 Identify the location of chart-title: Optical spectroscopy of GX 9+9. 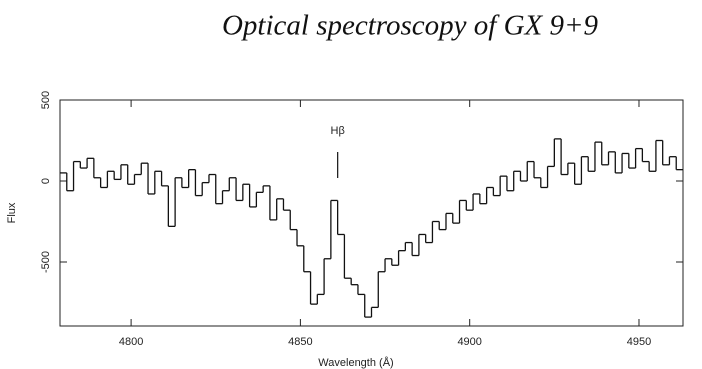
(410, 26).